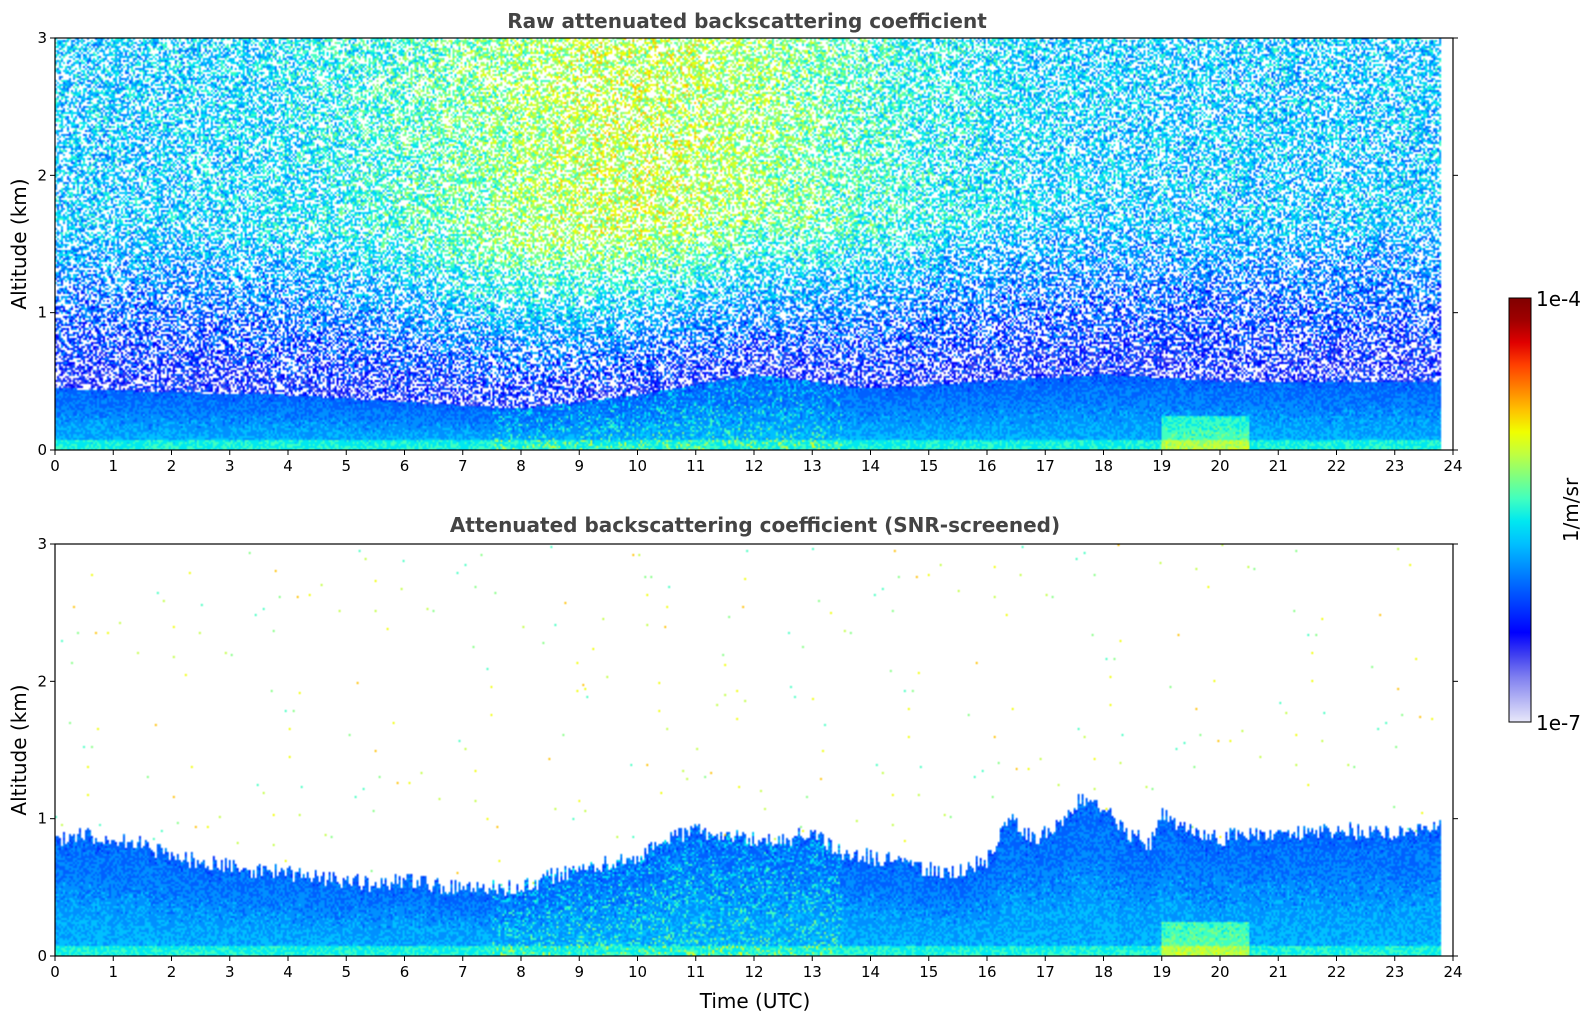 This screenshot has width=1595, height=1020. I want to click on x-axis-label: Time (UTC), so click(755, 1001).